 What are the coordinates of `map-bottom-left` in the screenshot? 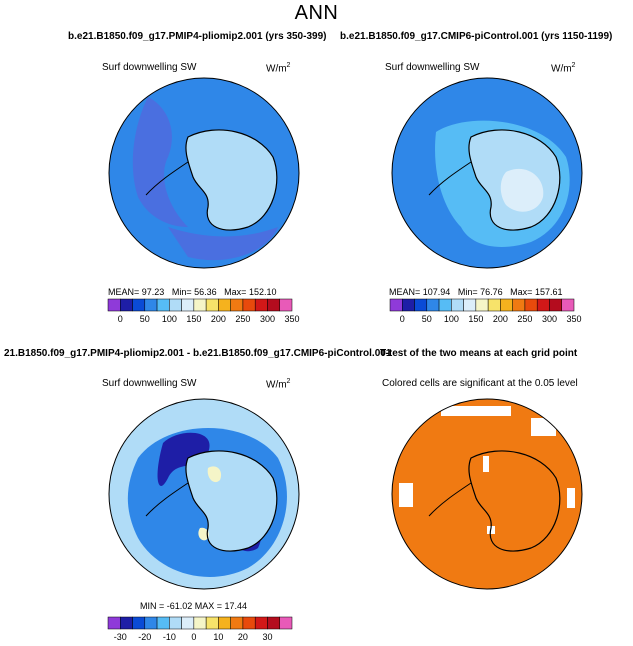 It's located at (204, 494).